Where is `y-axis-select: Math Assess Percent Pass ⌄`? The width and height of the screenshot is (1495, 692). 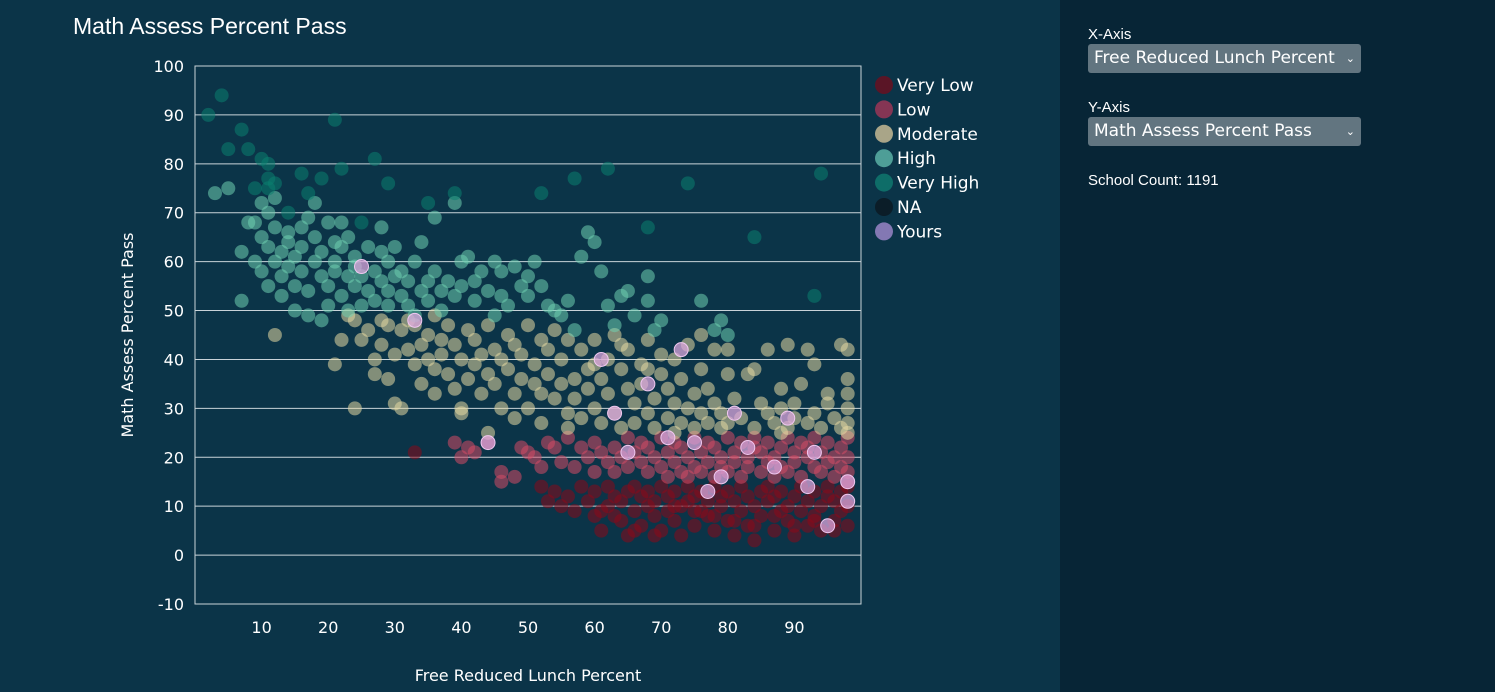
y-axis-select: Math Assess Percent Pass ⌄ is located at coordinates (1224, 131).